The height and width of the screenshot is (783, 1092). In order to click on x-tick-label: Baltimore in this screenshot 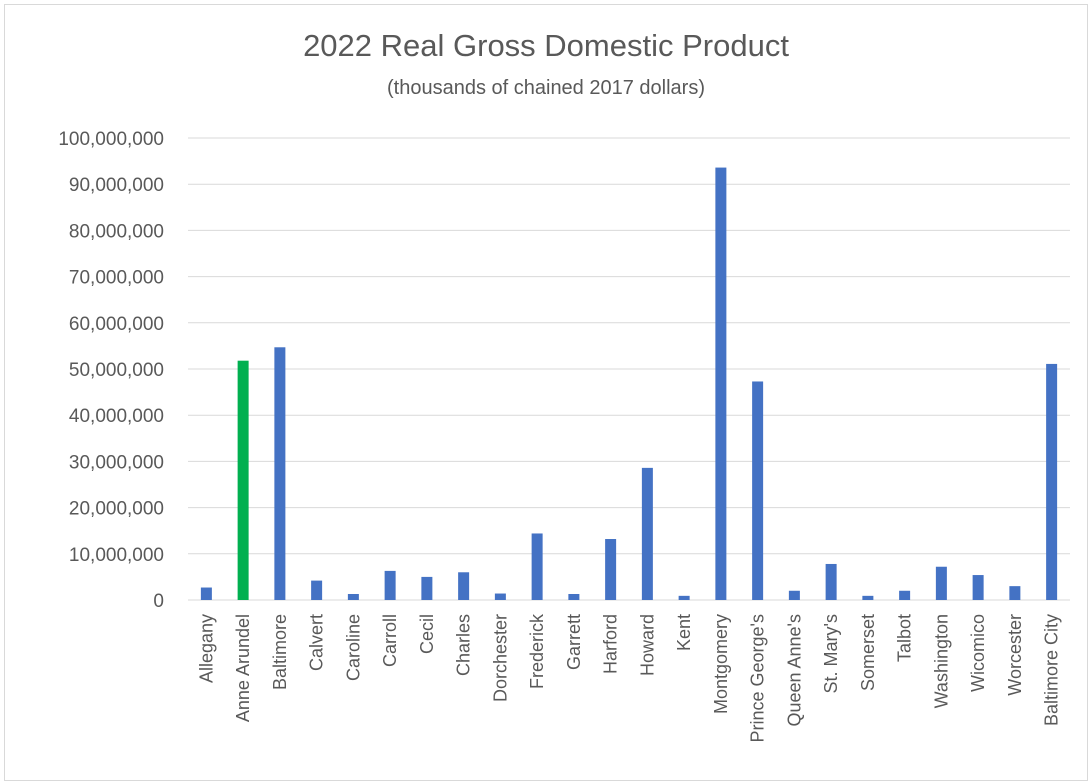, I will do `click(280, 652)`.